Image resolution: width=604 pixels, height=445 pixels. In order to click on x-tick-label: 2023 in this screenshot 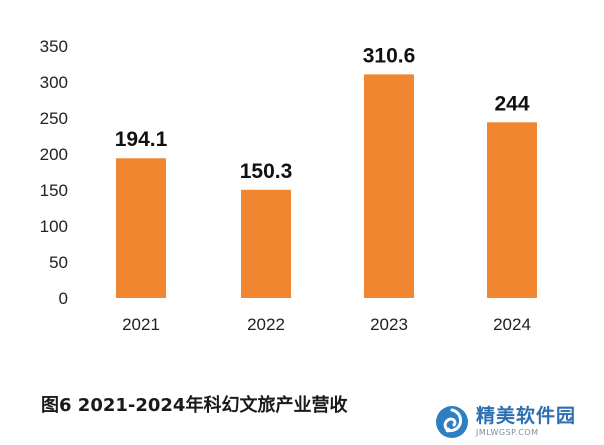, I will do `click(389, 324)`.